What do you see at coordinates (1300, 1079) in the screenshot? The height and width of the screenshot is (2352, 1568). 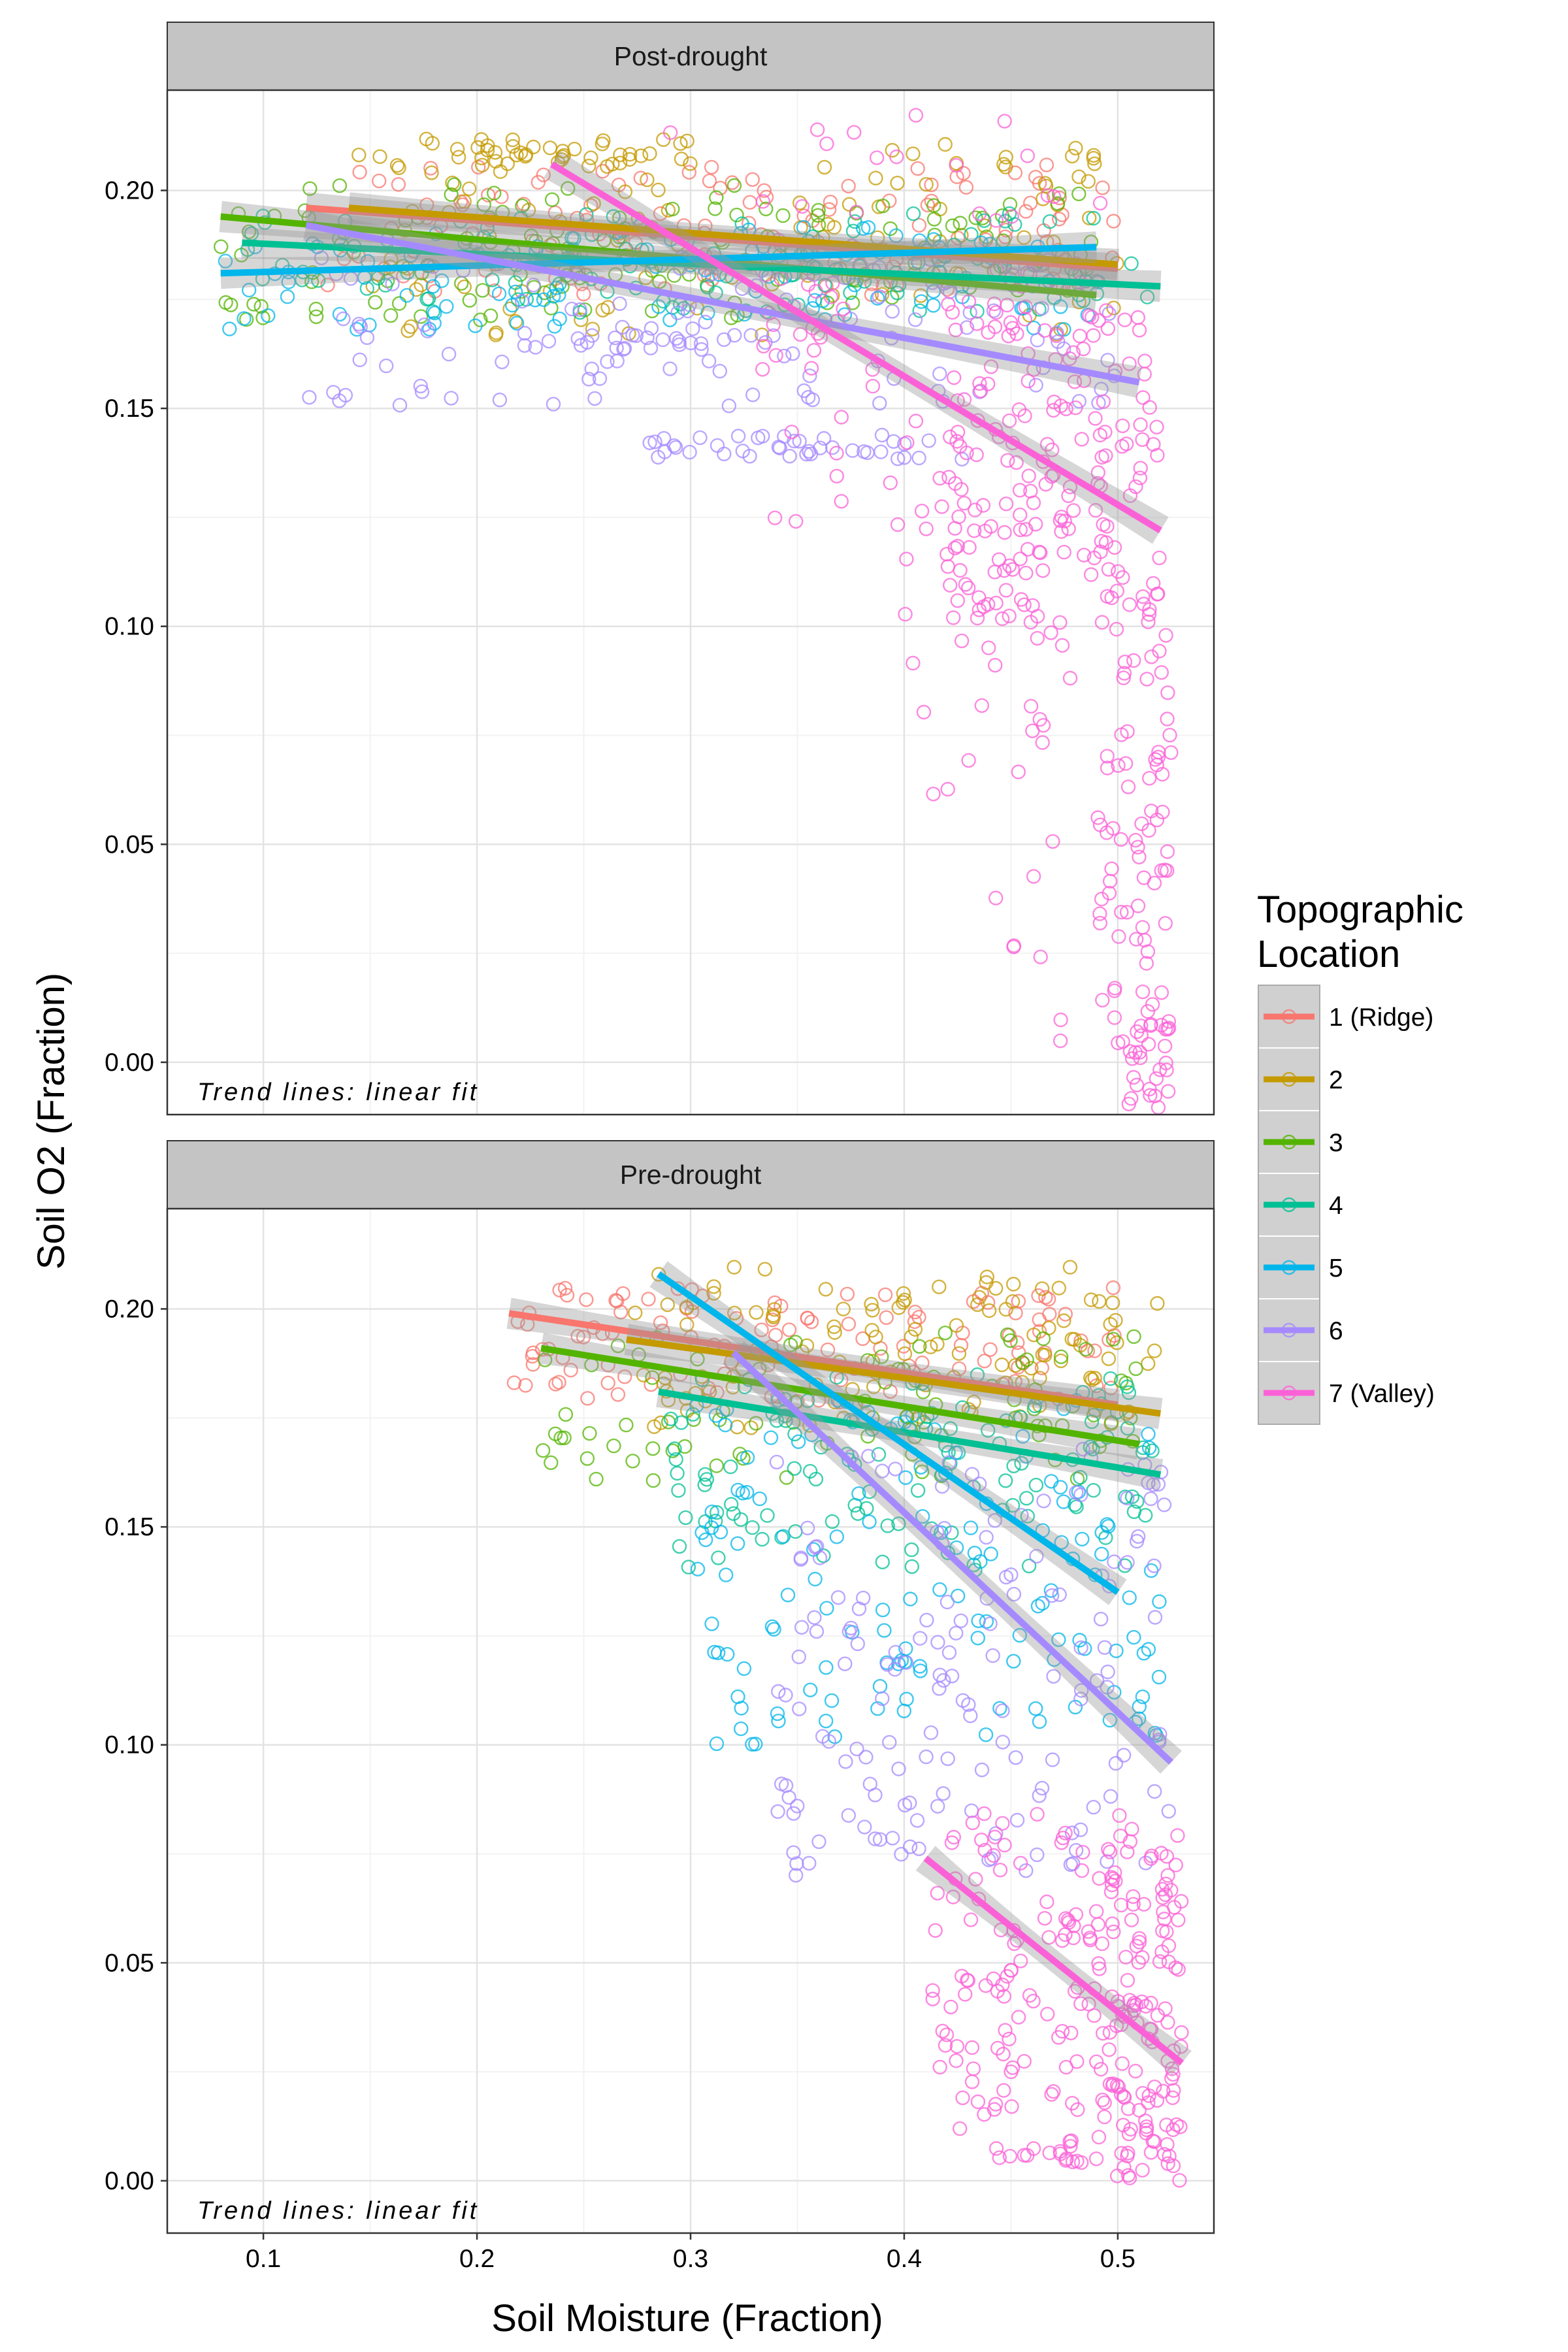 I see `legend-entry: 2` at bounding box center [1300, 1079].